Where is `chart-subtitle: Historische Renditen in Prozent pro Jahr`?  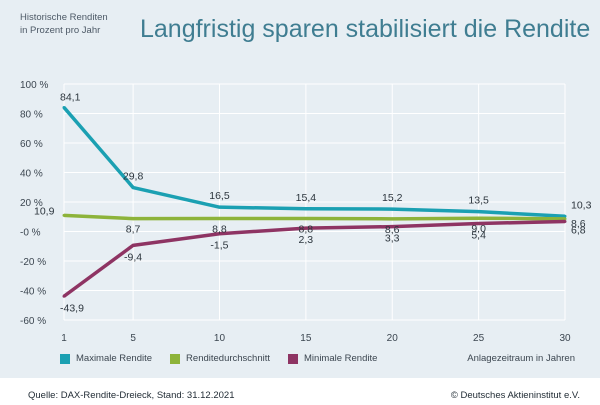 chart-subtitle: Historische Renditen in Prozent pro Jahr is located at coordinates (64, 24).